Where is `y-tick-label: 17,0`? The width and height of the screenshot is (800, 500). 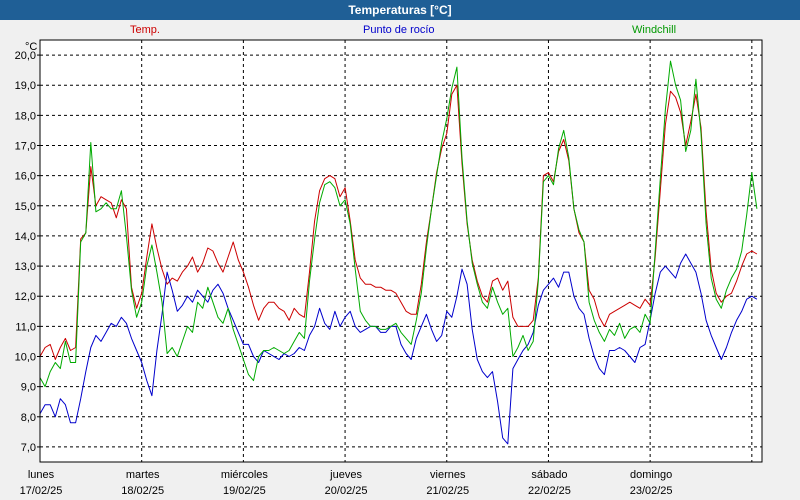
y-tick-label: 17,0 is located at coordinates (25, 147).